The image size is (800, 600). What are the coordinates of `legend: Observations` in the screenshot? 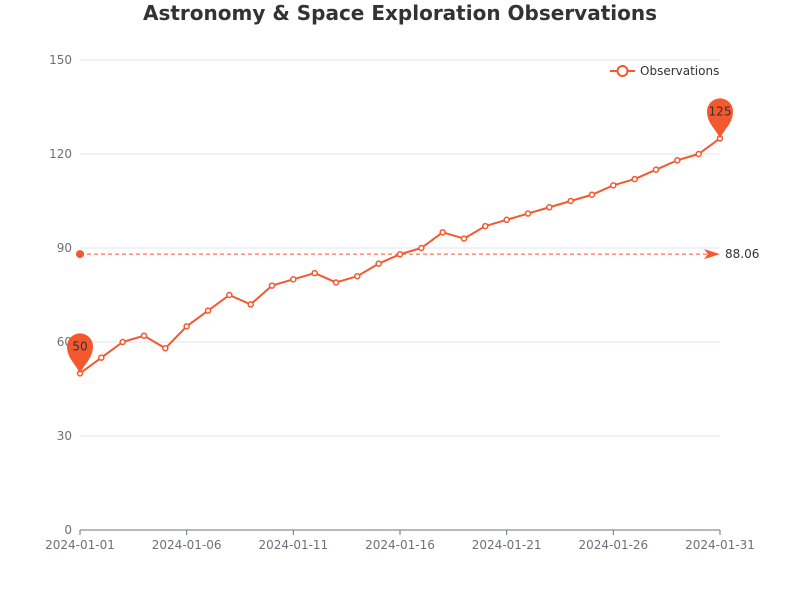 It's located at (664, 71).